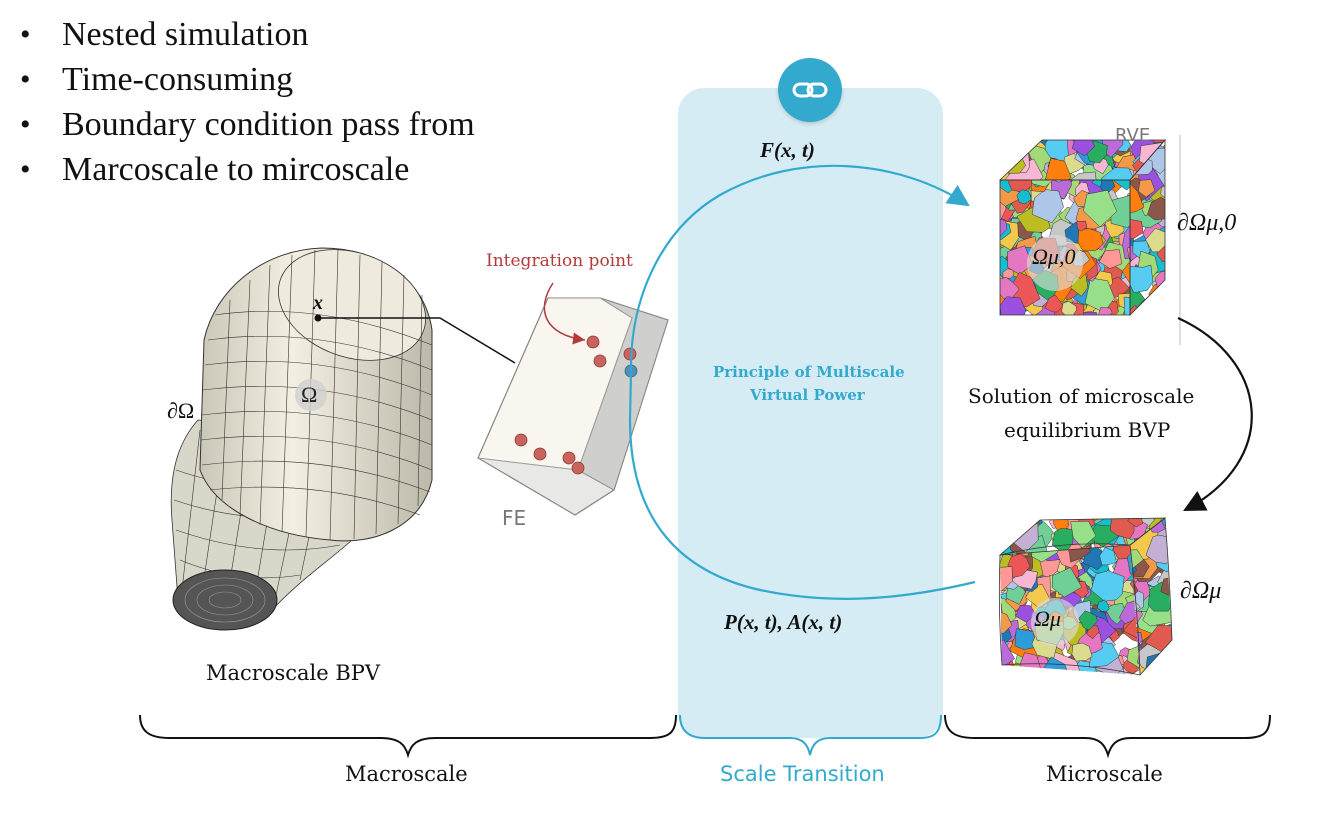  I want to click on x-point-label: x, so click(318, 303).